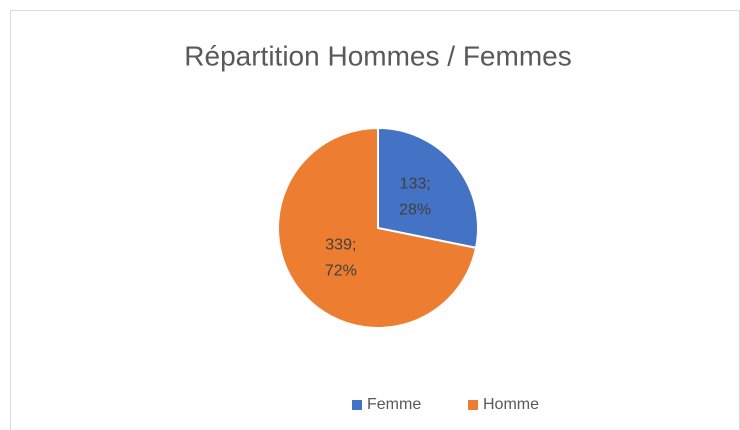 The width and height of the screenshot is (740, 430). Describe the element at coordinates (511, 404) in the screenshot. I see `legend-label: Homme` at that location.